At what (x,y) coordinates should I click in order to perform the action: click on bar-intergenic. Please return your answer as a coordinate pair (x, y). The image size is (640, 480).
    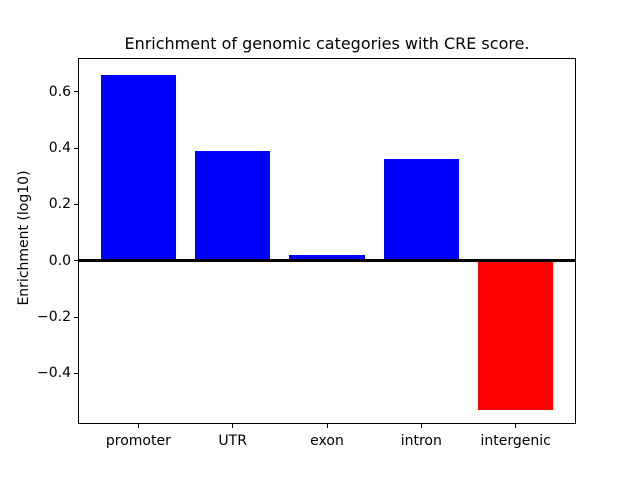
    Looking at the image, I should click on (515, 335).